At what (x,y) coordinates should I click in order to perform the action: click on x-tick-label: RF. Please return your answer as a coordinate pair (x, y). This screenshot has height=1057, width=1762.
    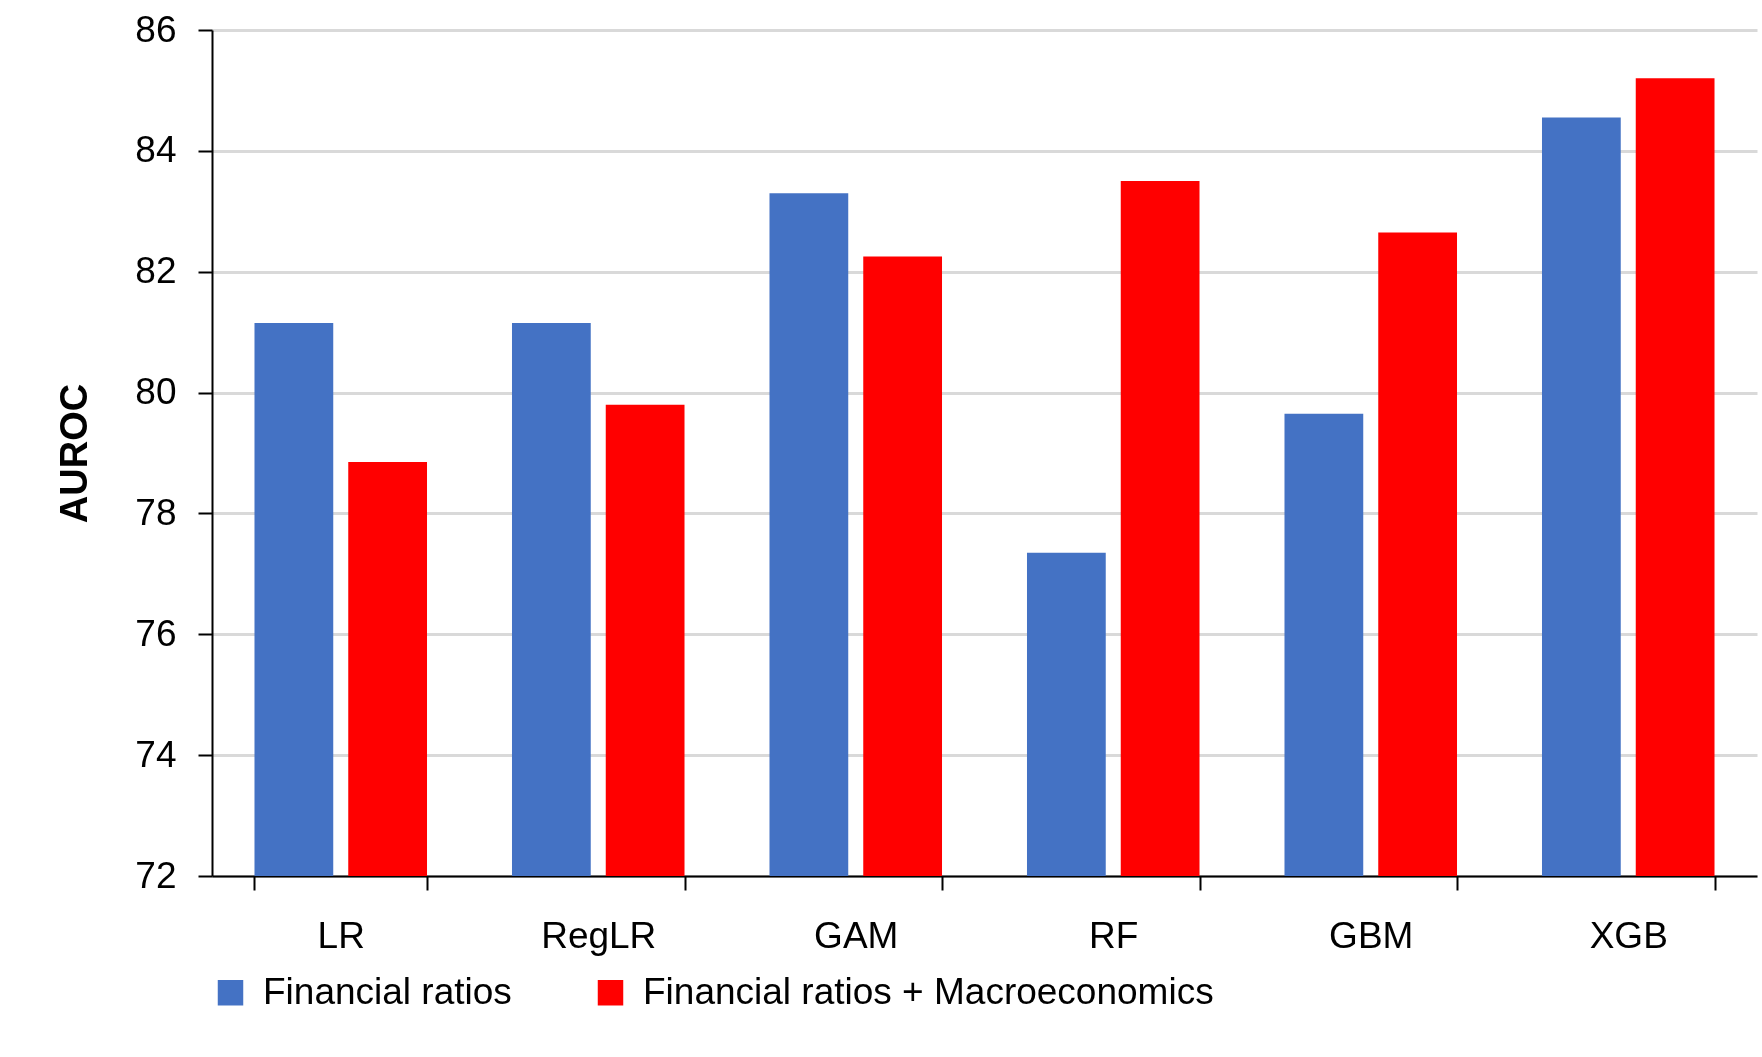
    Looking at the image, I should click on (1114, 935).